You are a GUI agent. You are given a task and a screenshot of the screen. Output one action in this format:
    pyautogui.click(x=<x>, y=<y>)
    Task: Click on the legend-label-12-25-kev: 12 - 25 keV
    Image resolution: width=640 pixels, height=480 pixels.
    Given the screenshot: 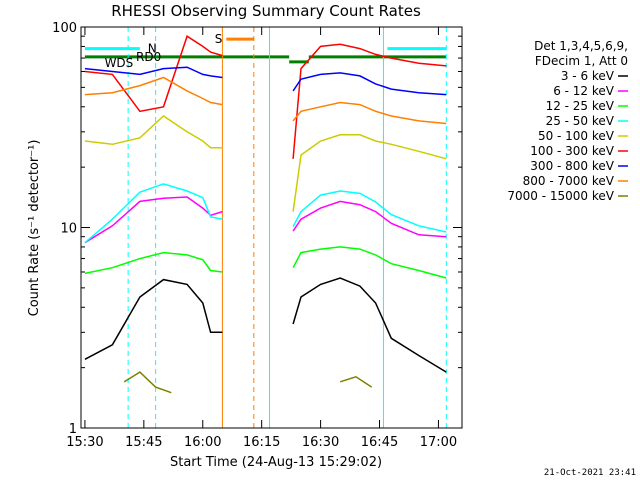 What is the action you would take?
    pyautogui.click(x=580, y=106)
    